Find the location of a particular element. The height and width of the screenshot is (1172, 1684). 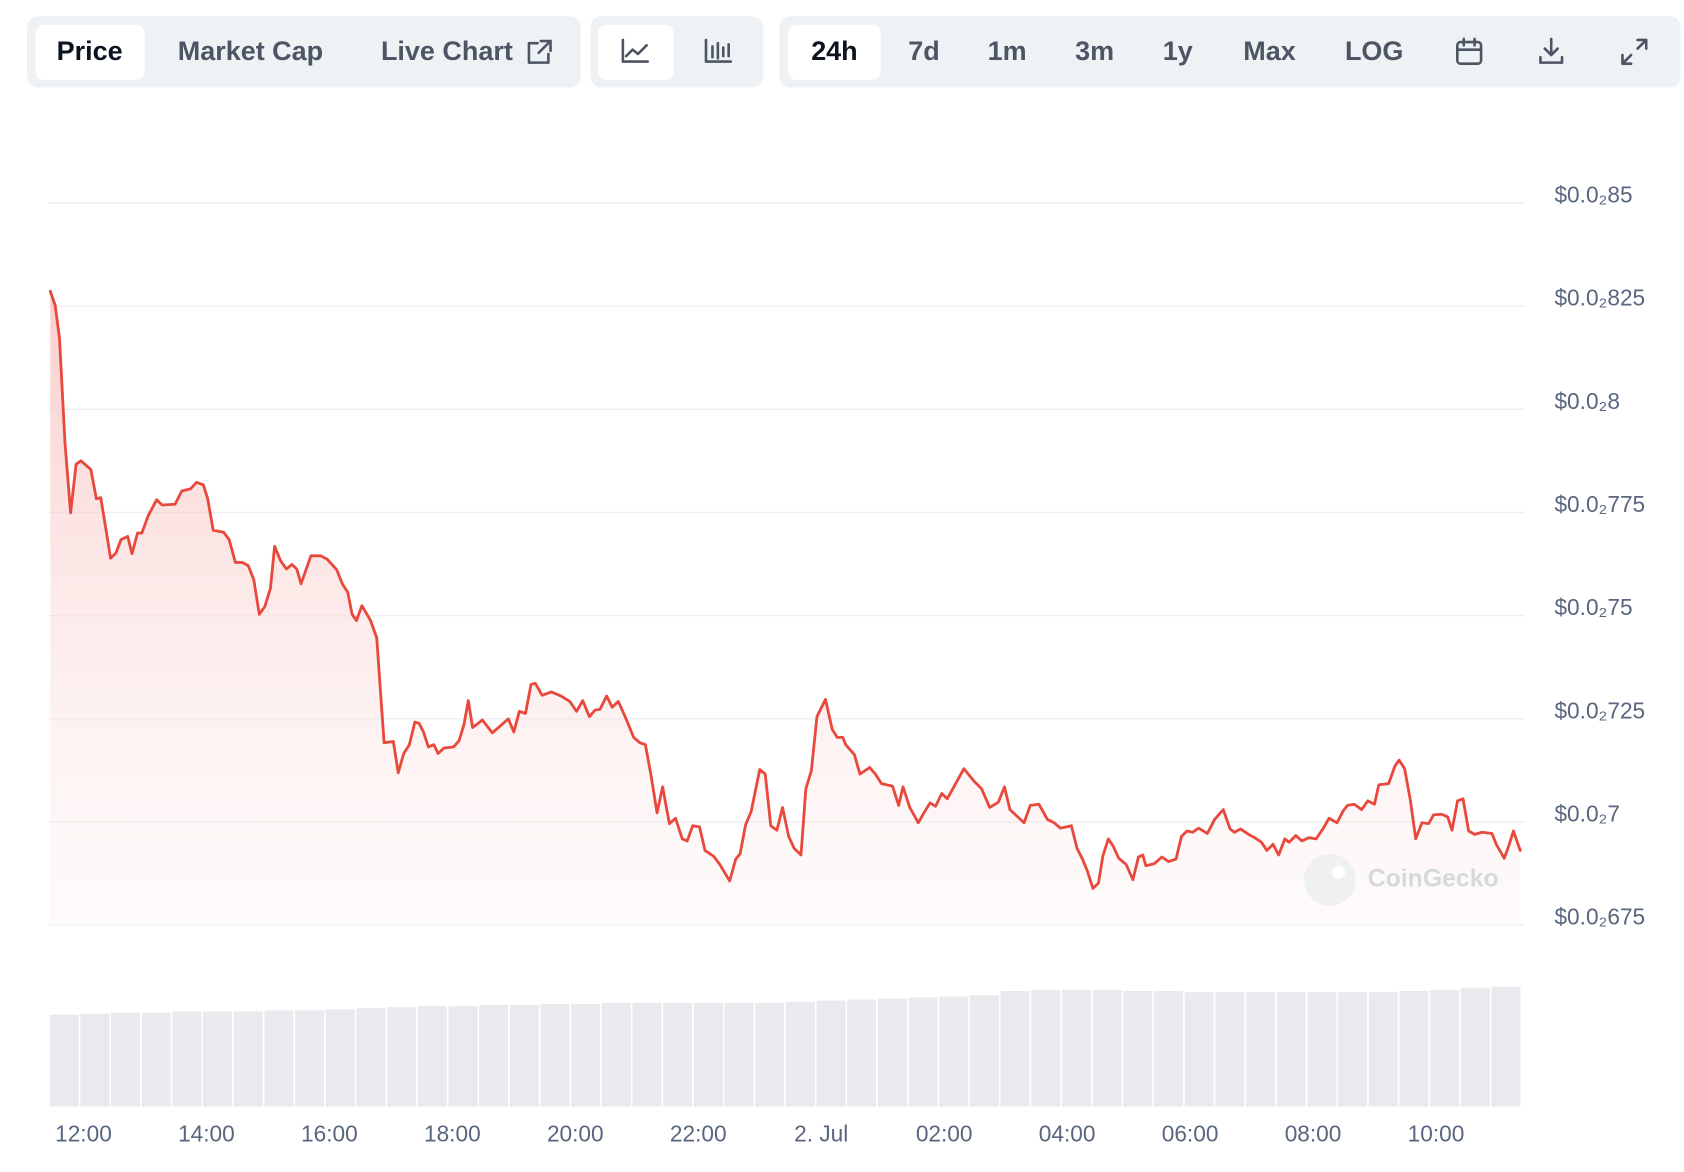

y-tick-label: $0.0₂725 is located at coordinates (1599, 710).